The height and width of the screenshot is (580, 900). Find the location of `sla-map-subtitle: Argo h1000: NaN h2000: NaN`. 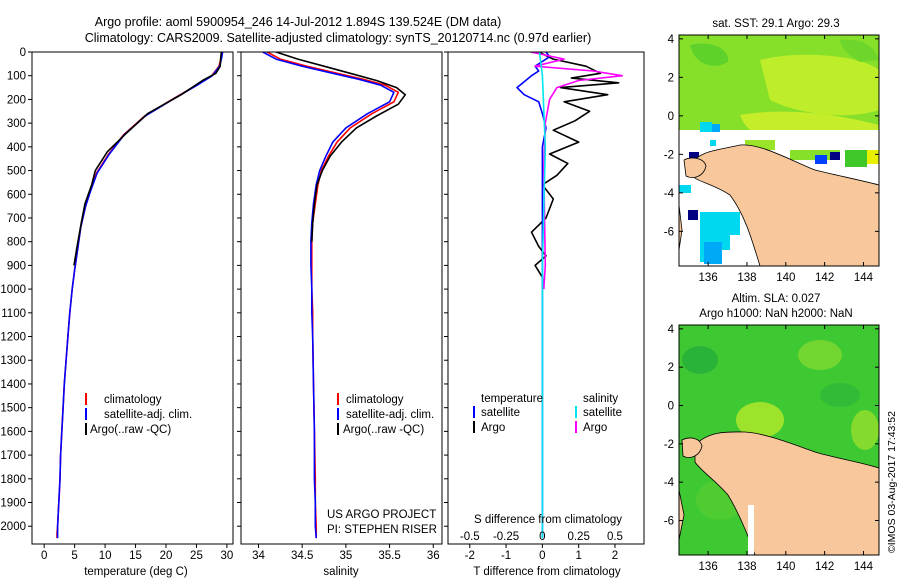

sla-map-subtitle: Argo h1000: NaN h2000: NaN is located at coordinates (775, 314).